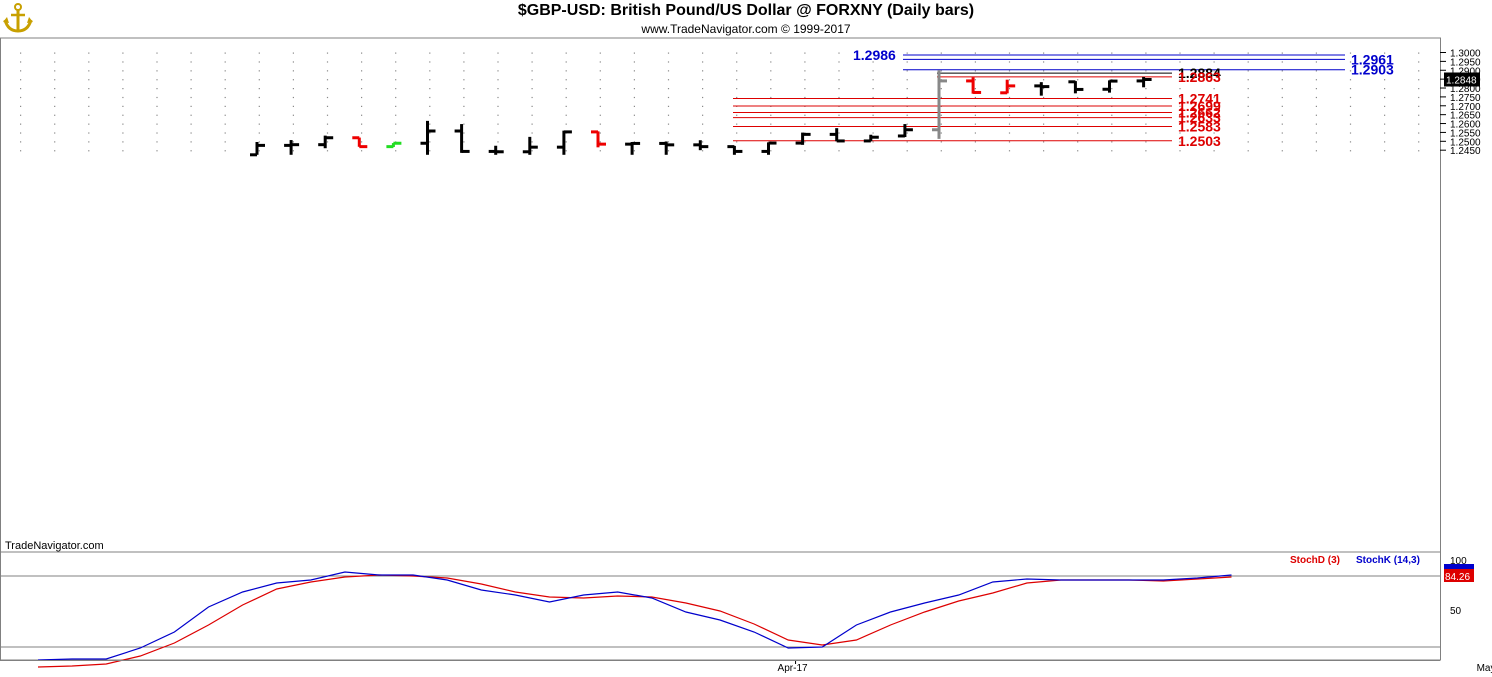 The height and width of the screenshot is (677, 1492). Describe the element at coordinates (1199, 98) in the screenshot. I see `level-label: 1.2741` at that location.